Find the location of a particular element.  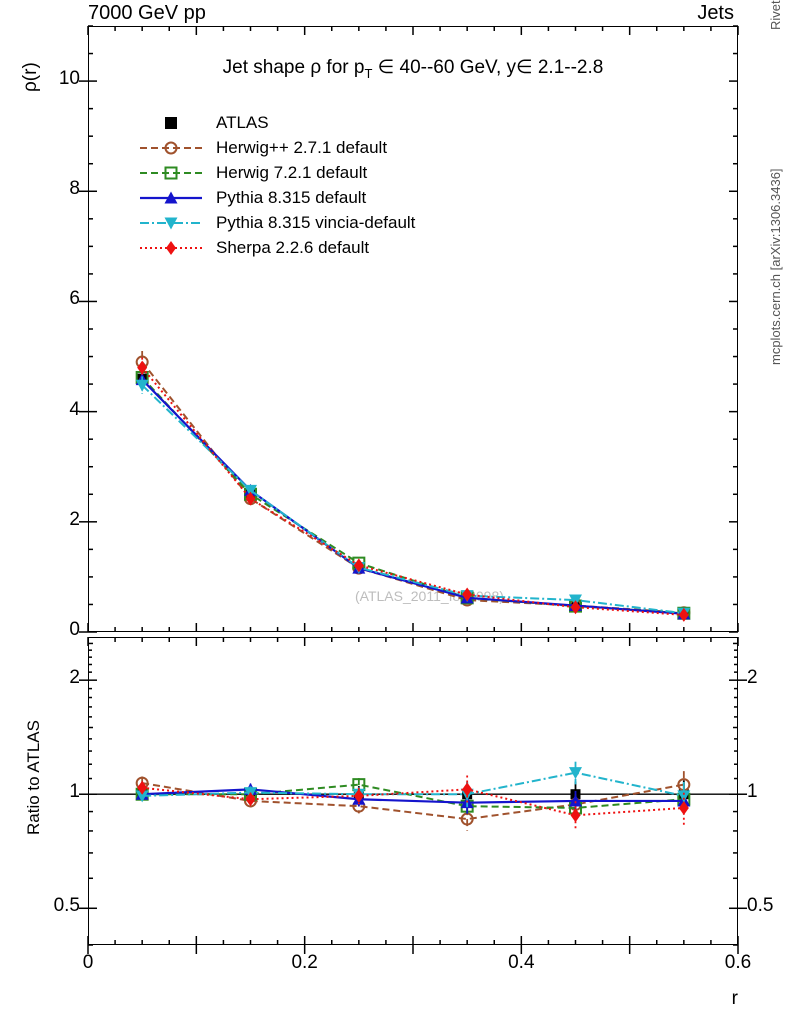

series-sherpa-2-2-6-default is located at coordinates (413, 803).